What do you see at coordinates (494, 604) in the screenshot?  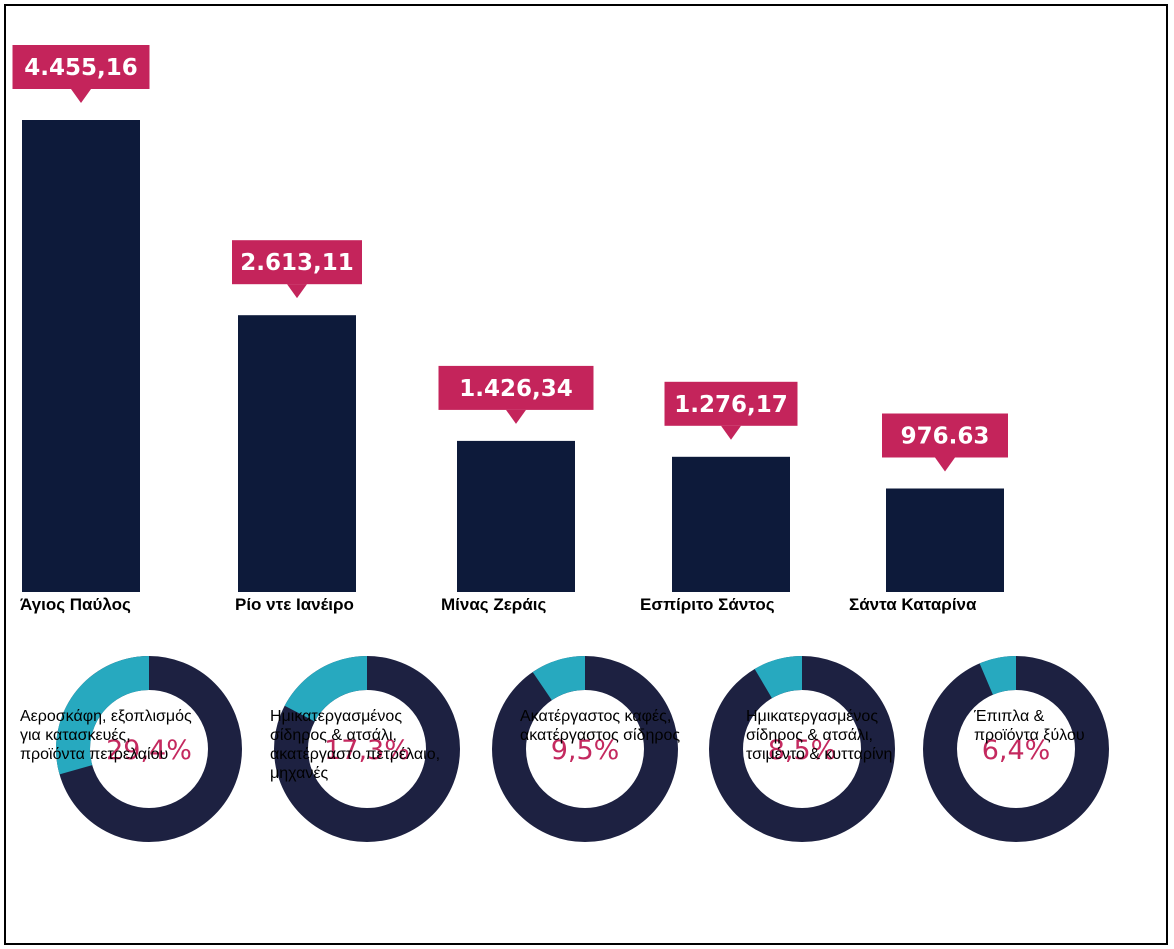 I see `region-label-minas-gerais: Μίνας Ζεράις` at bounding box center [494, 604].